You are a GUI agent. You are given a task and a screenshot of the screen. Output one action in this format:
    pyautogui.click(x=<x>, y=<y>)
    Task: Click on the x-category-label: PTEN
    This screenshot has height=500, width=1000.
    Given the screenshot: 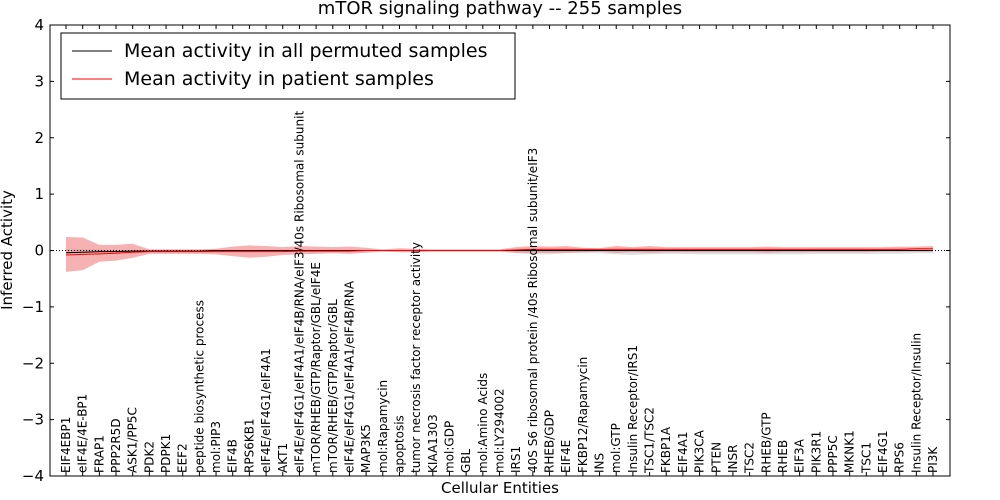 What is the action you would take?
    pyautogui.click(x=716, y=457)
    